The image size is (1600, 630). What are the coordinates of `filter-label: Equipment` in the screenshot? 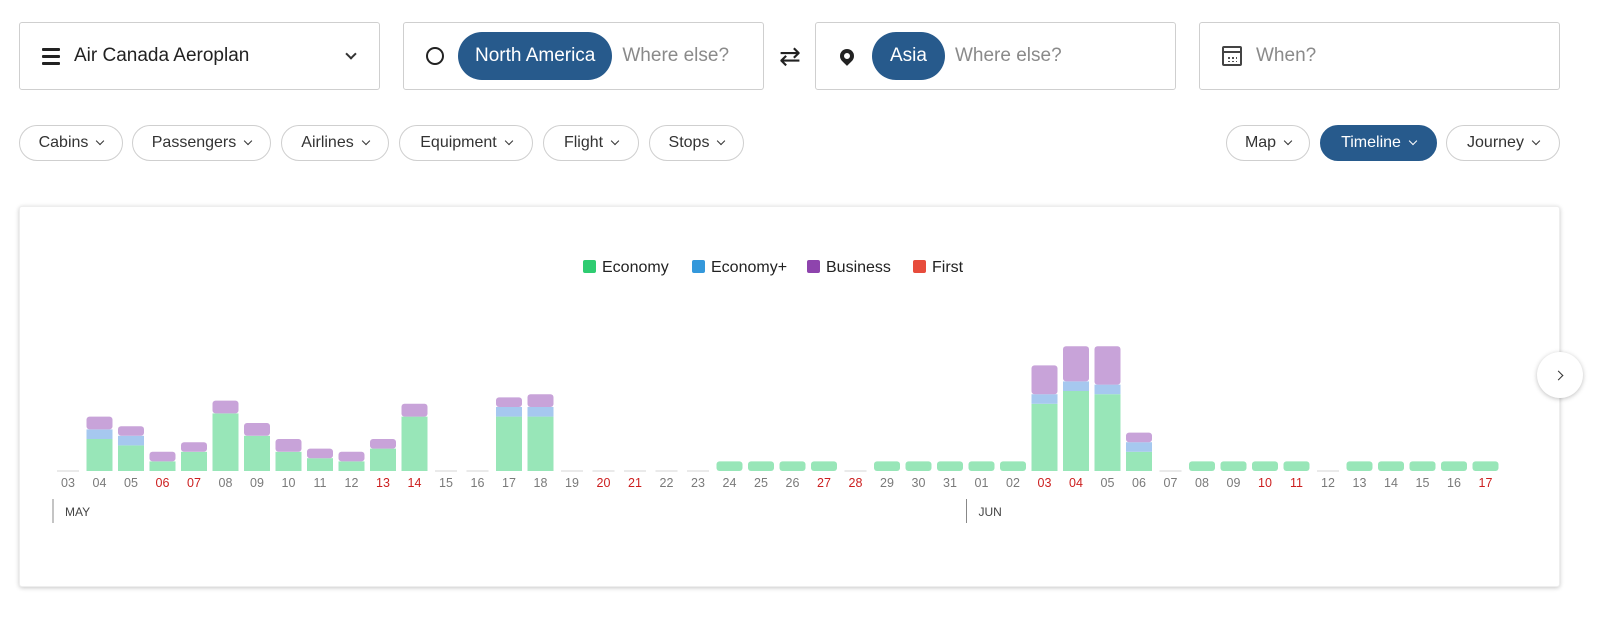 It's located at (458, 142).